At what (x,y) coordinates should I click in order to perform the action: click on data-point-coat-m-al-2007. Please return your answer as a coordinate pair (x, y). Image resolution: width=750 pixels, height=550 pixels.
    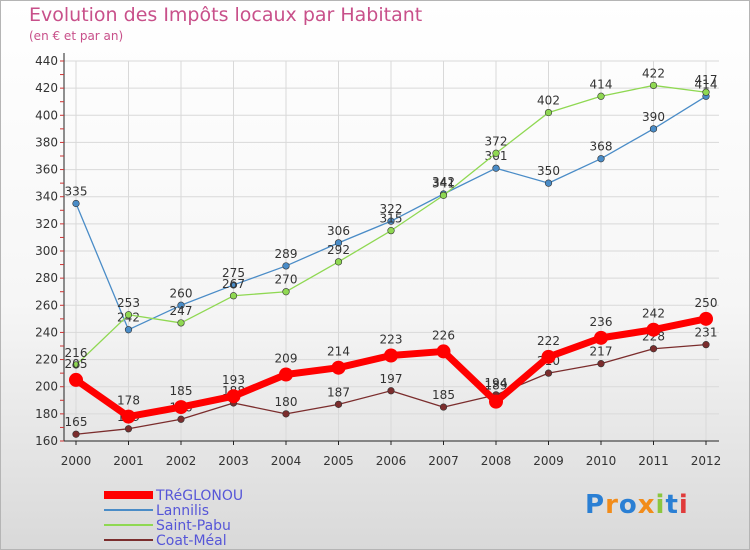
    Looking at the image, I should click on (443, 407).